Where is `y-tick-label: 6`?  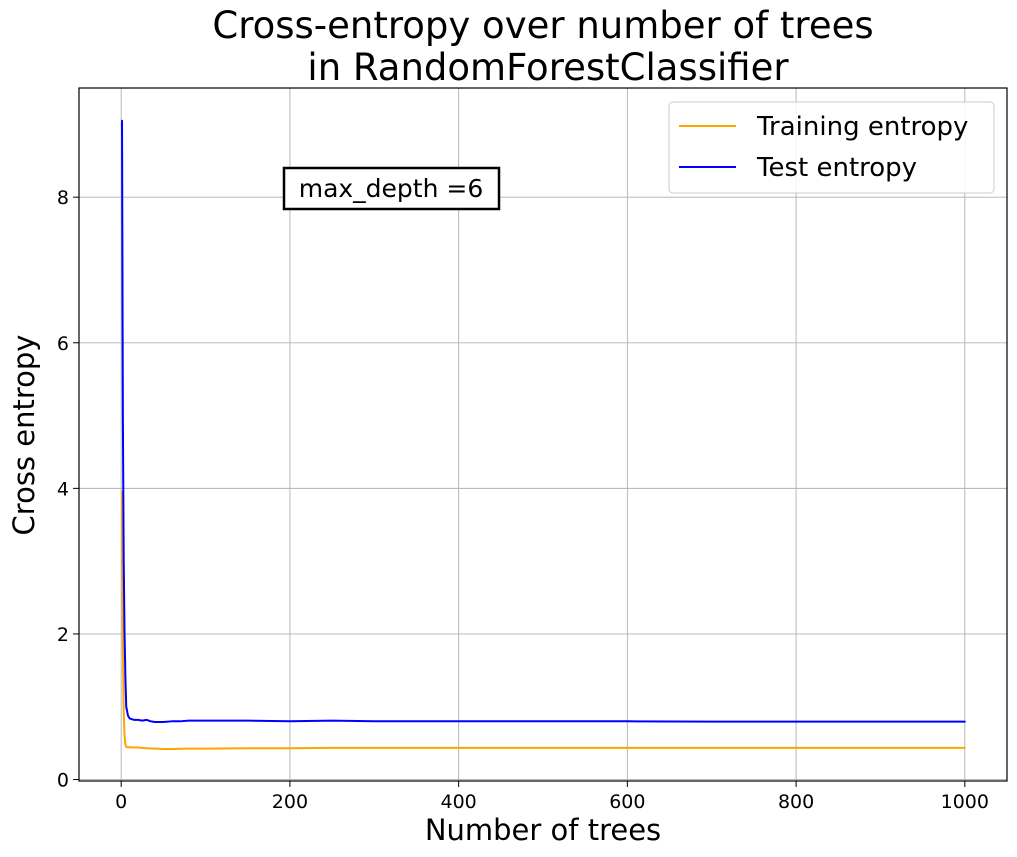 y-tick-label: 6 is located at coordinates (63, 344).